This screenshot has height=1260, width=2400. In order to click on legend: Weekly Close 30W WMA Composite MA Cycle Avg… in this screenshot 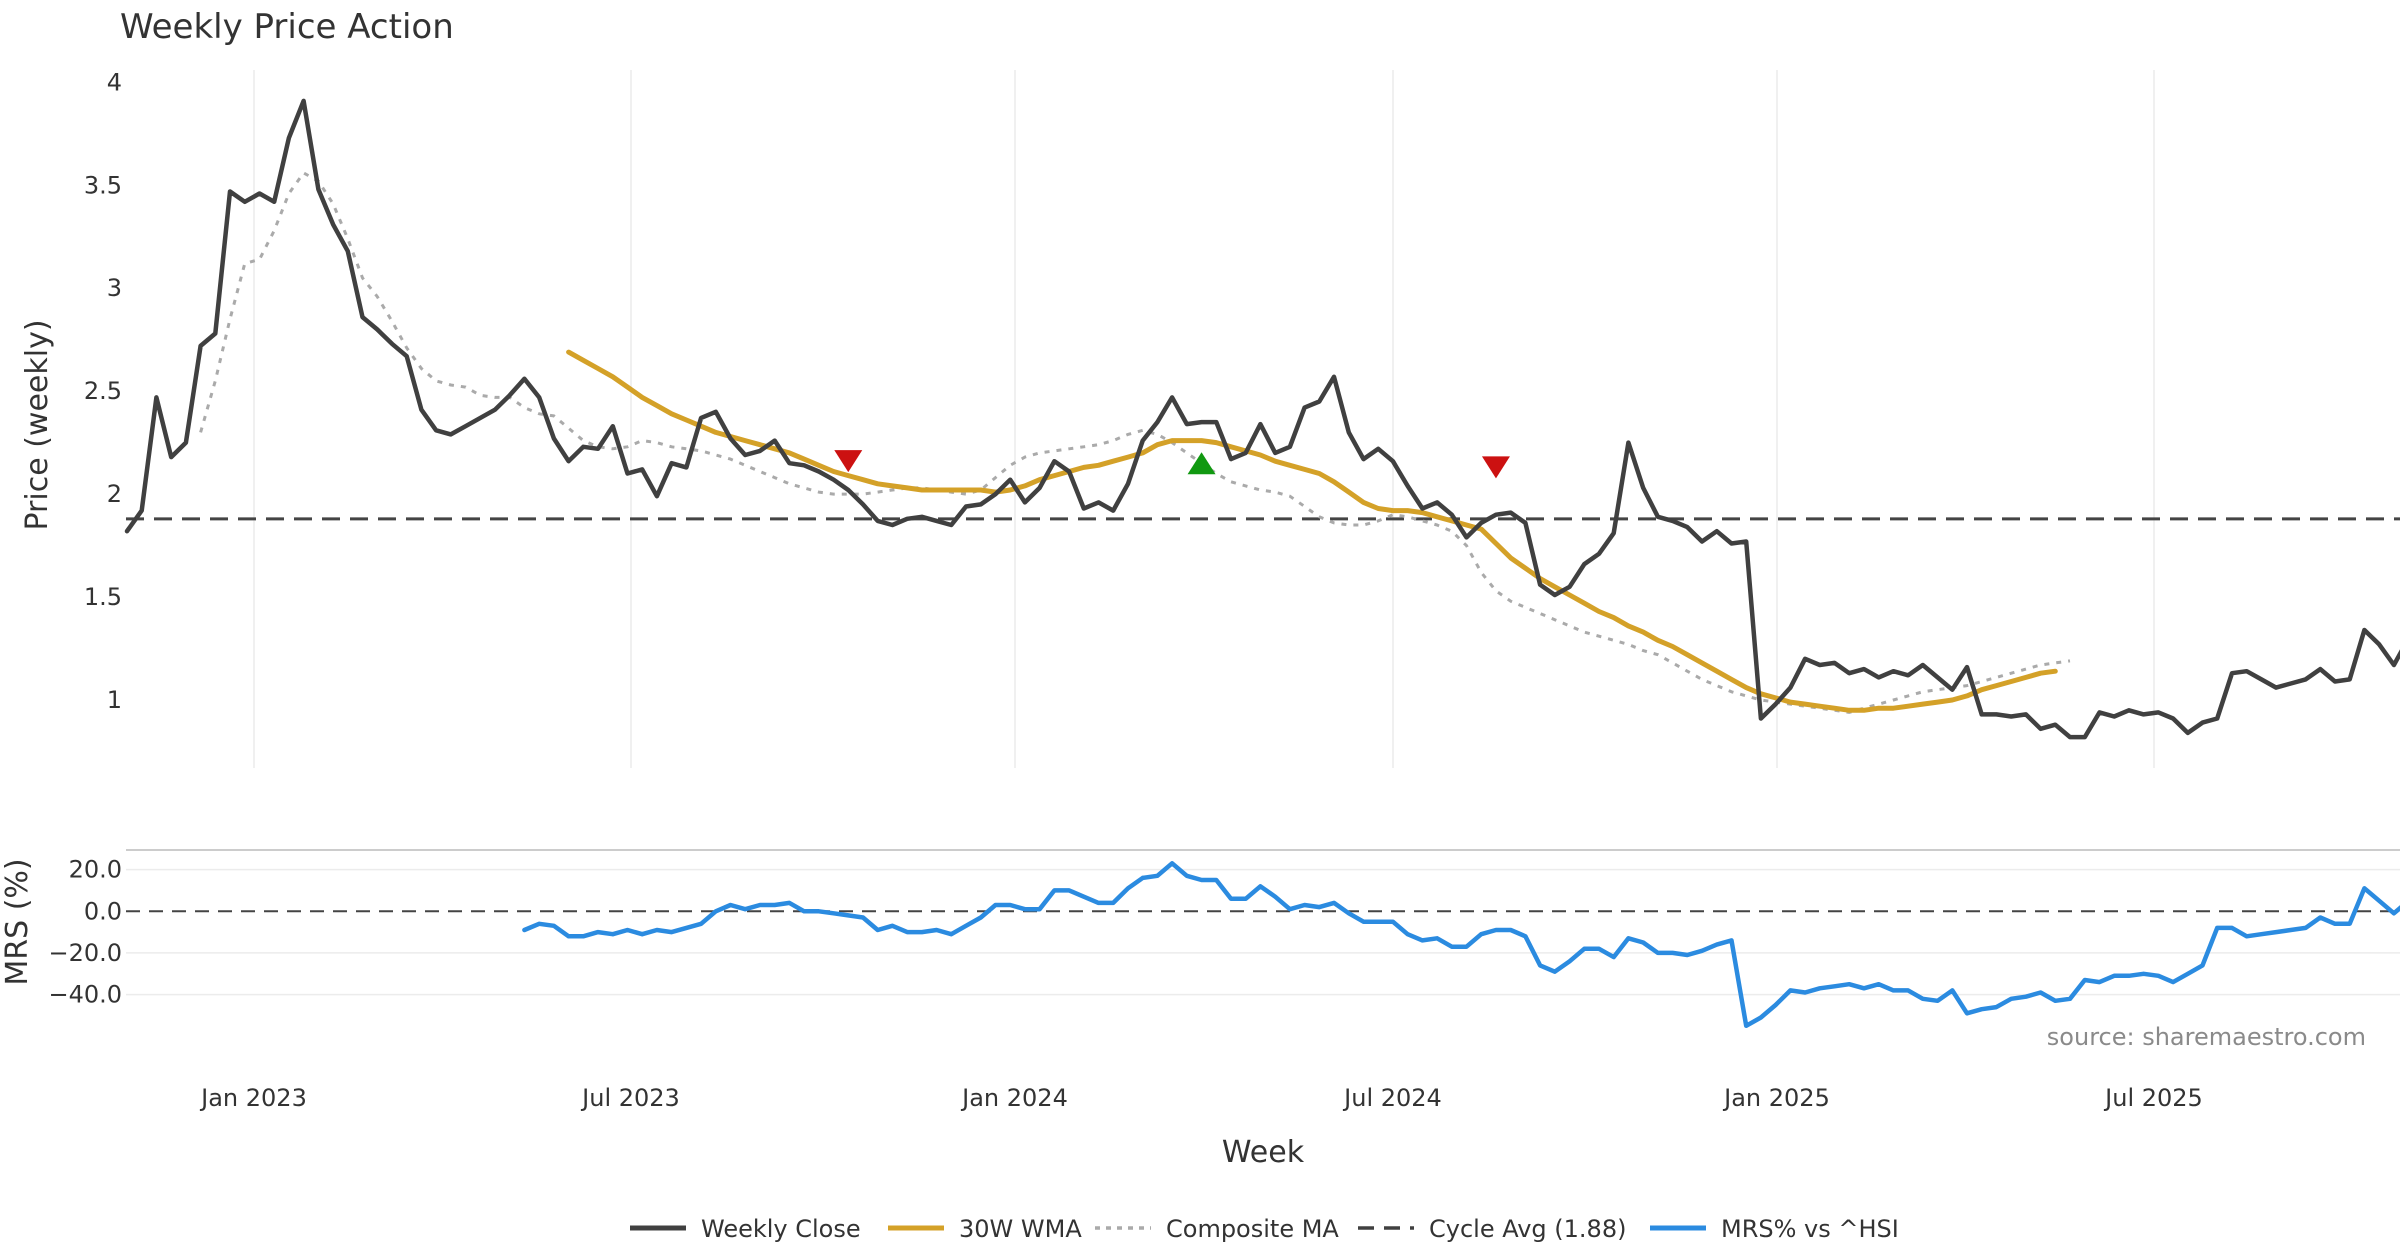, I will do `click(1264, 1229)`.